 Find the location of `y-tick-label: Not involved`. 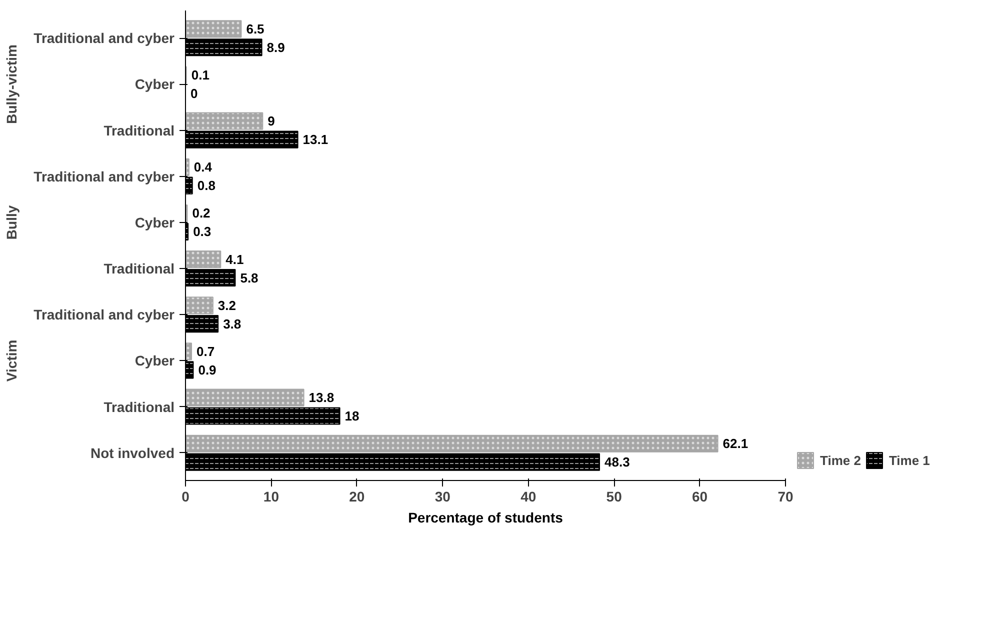

y-tick-label: Not involved is located at coordinates (132, 452).